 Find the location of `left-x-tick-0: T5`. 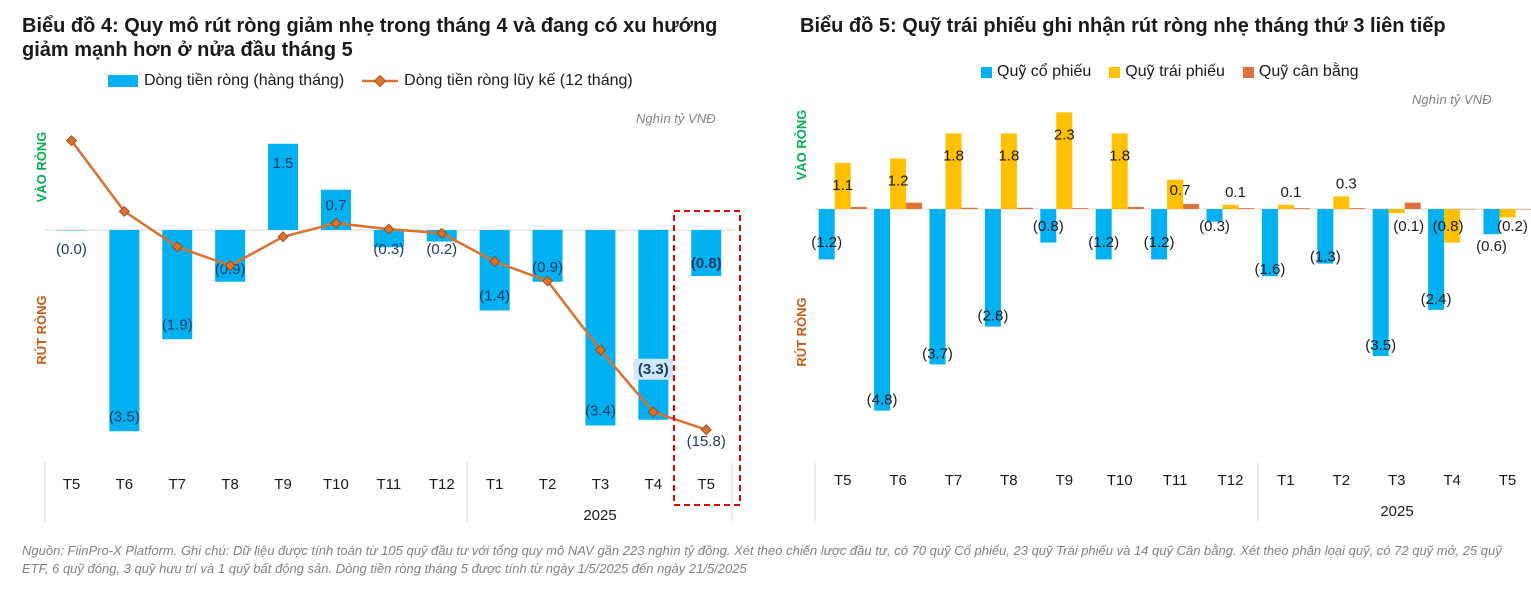

left-x-tick-0: T5 is located at coordinates (72, 484).